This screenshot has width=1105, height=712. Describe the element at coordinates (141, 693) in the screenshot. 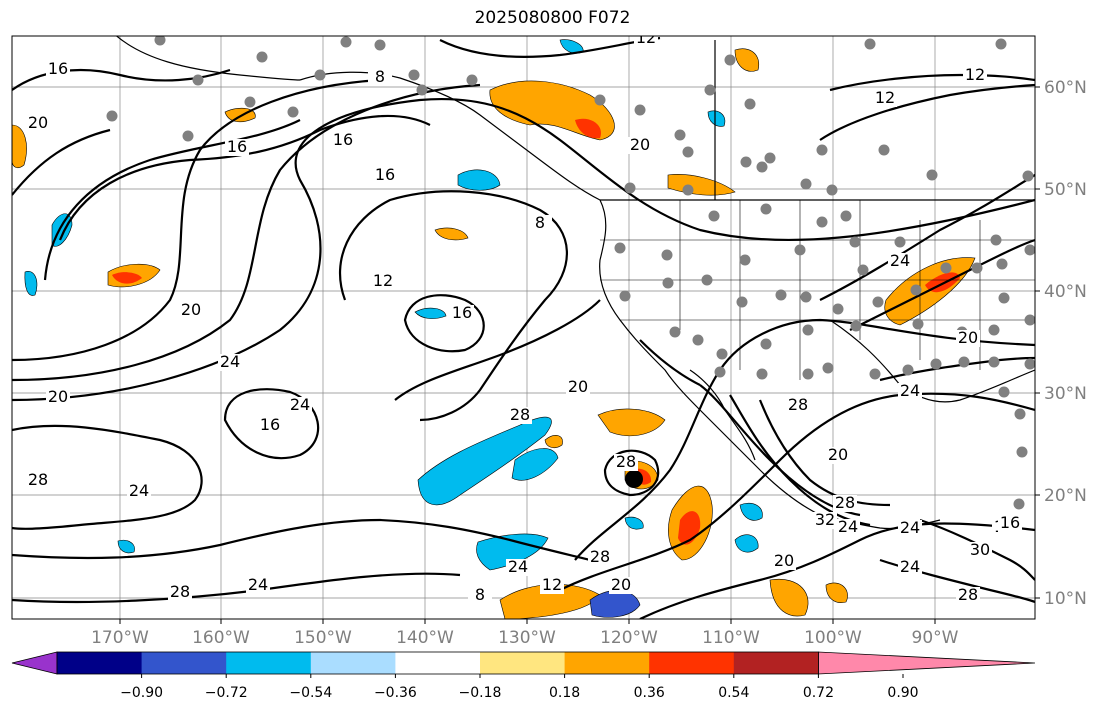

I see `colorbar-tick-label: −0.90` at that location.